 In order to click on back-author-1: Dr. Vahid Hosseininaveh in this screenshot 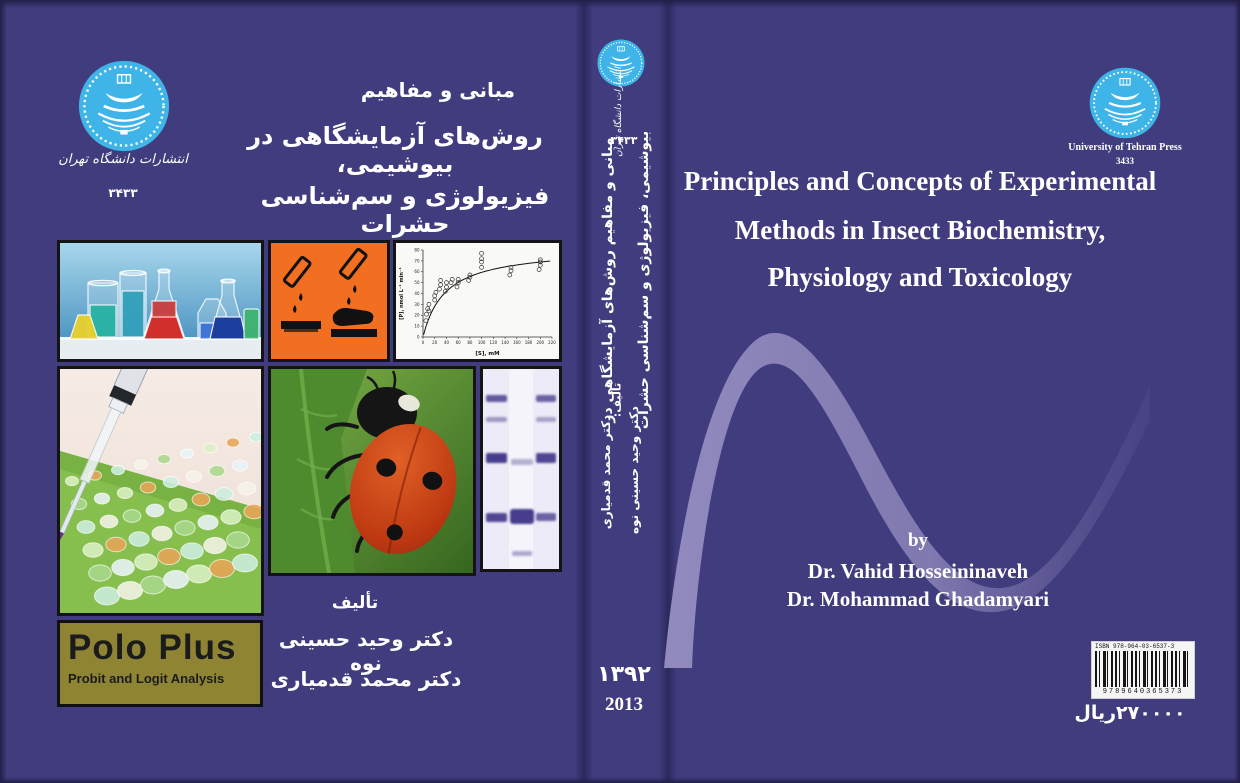, I will do `click(918, 571)`.